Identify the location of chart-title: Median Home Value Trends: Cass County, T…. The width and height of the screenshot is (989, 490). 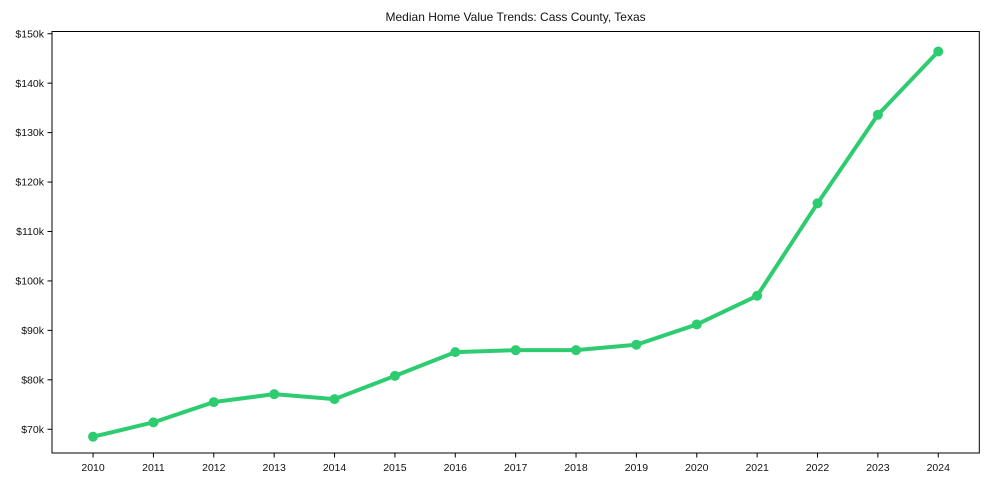
(516, 17).